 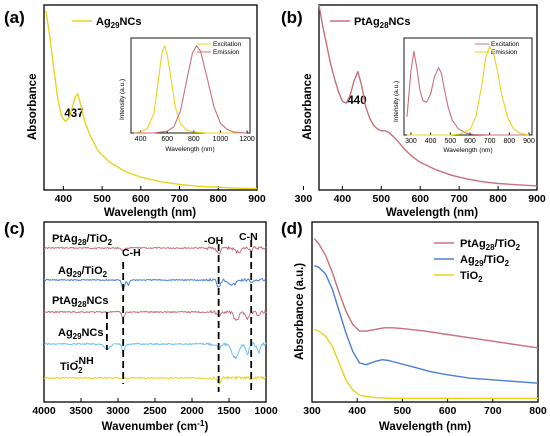 I want to click on trace-label-ag29ncs: Ag29NCs, so click(x=80, y=334).